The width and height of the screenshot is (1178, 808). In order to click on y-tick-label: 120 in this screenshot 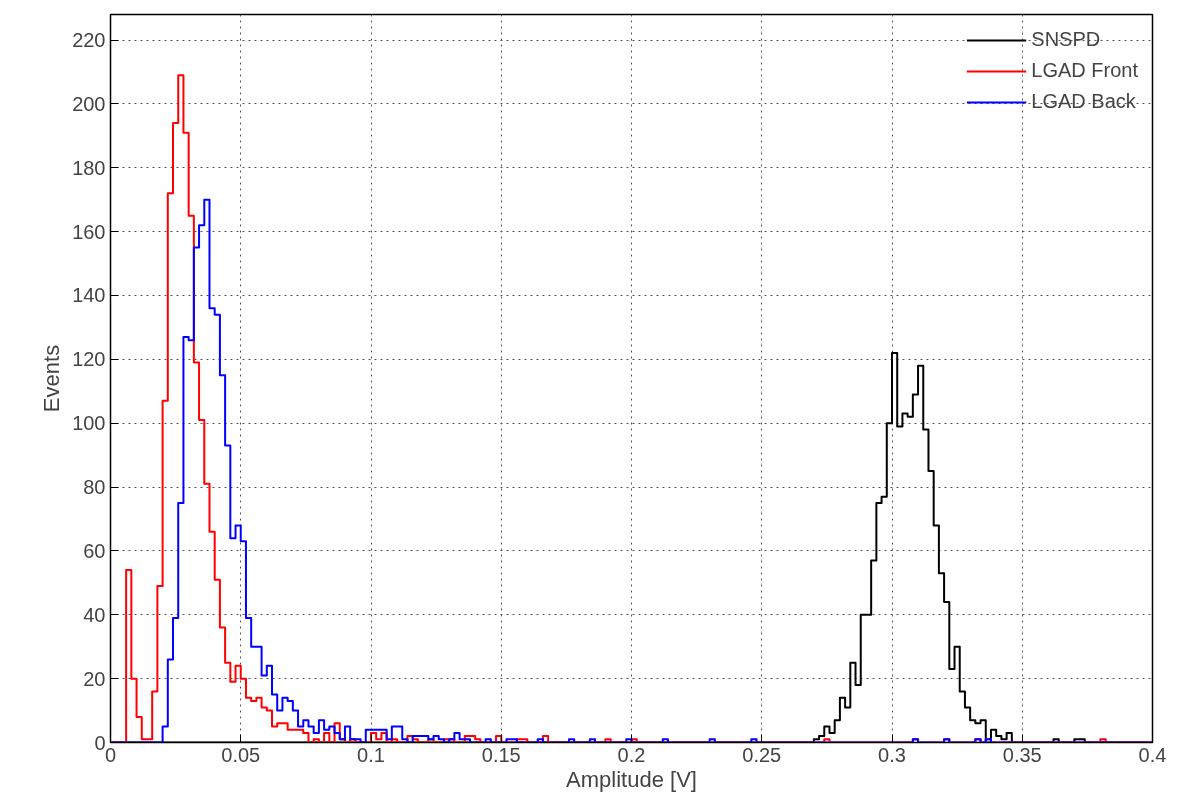, I will do `click(89, 359)`.